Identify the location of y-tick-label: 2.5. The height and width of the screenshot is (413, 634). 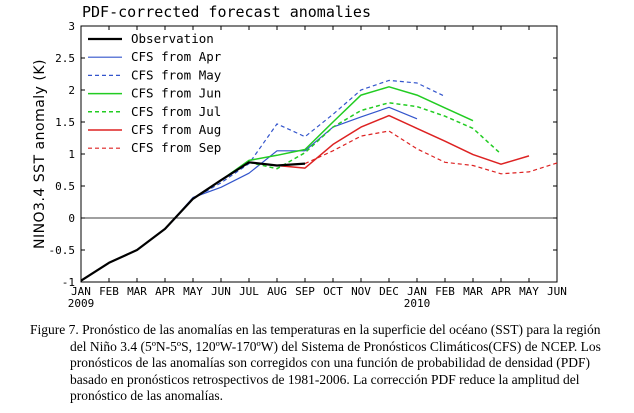
(65, 58).